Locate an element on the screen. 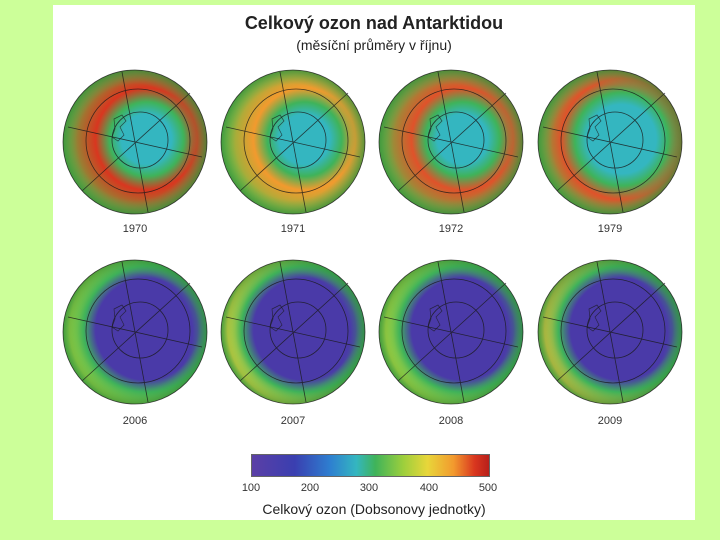 The image size is (720, 540). globe-2007 is located at coordinates (293, 332).